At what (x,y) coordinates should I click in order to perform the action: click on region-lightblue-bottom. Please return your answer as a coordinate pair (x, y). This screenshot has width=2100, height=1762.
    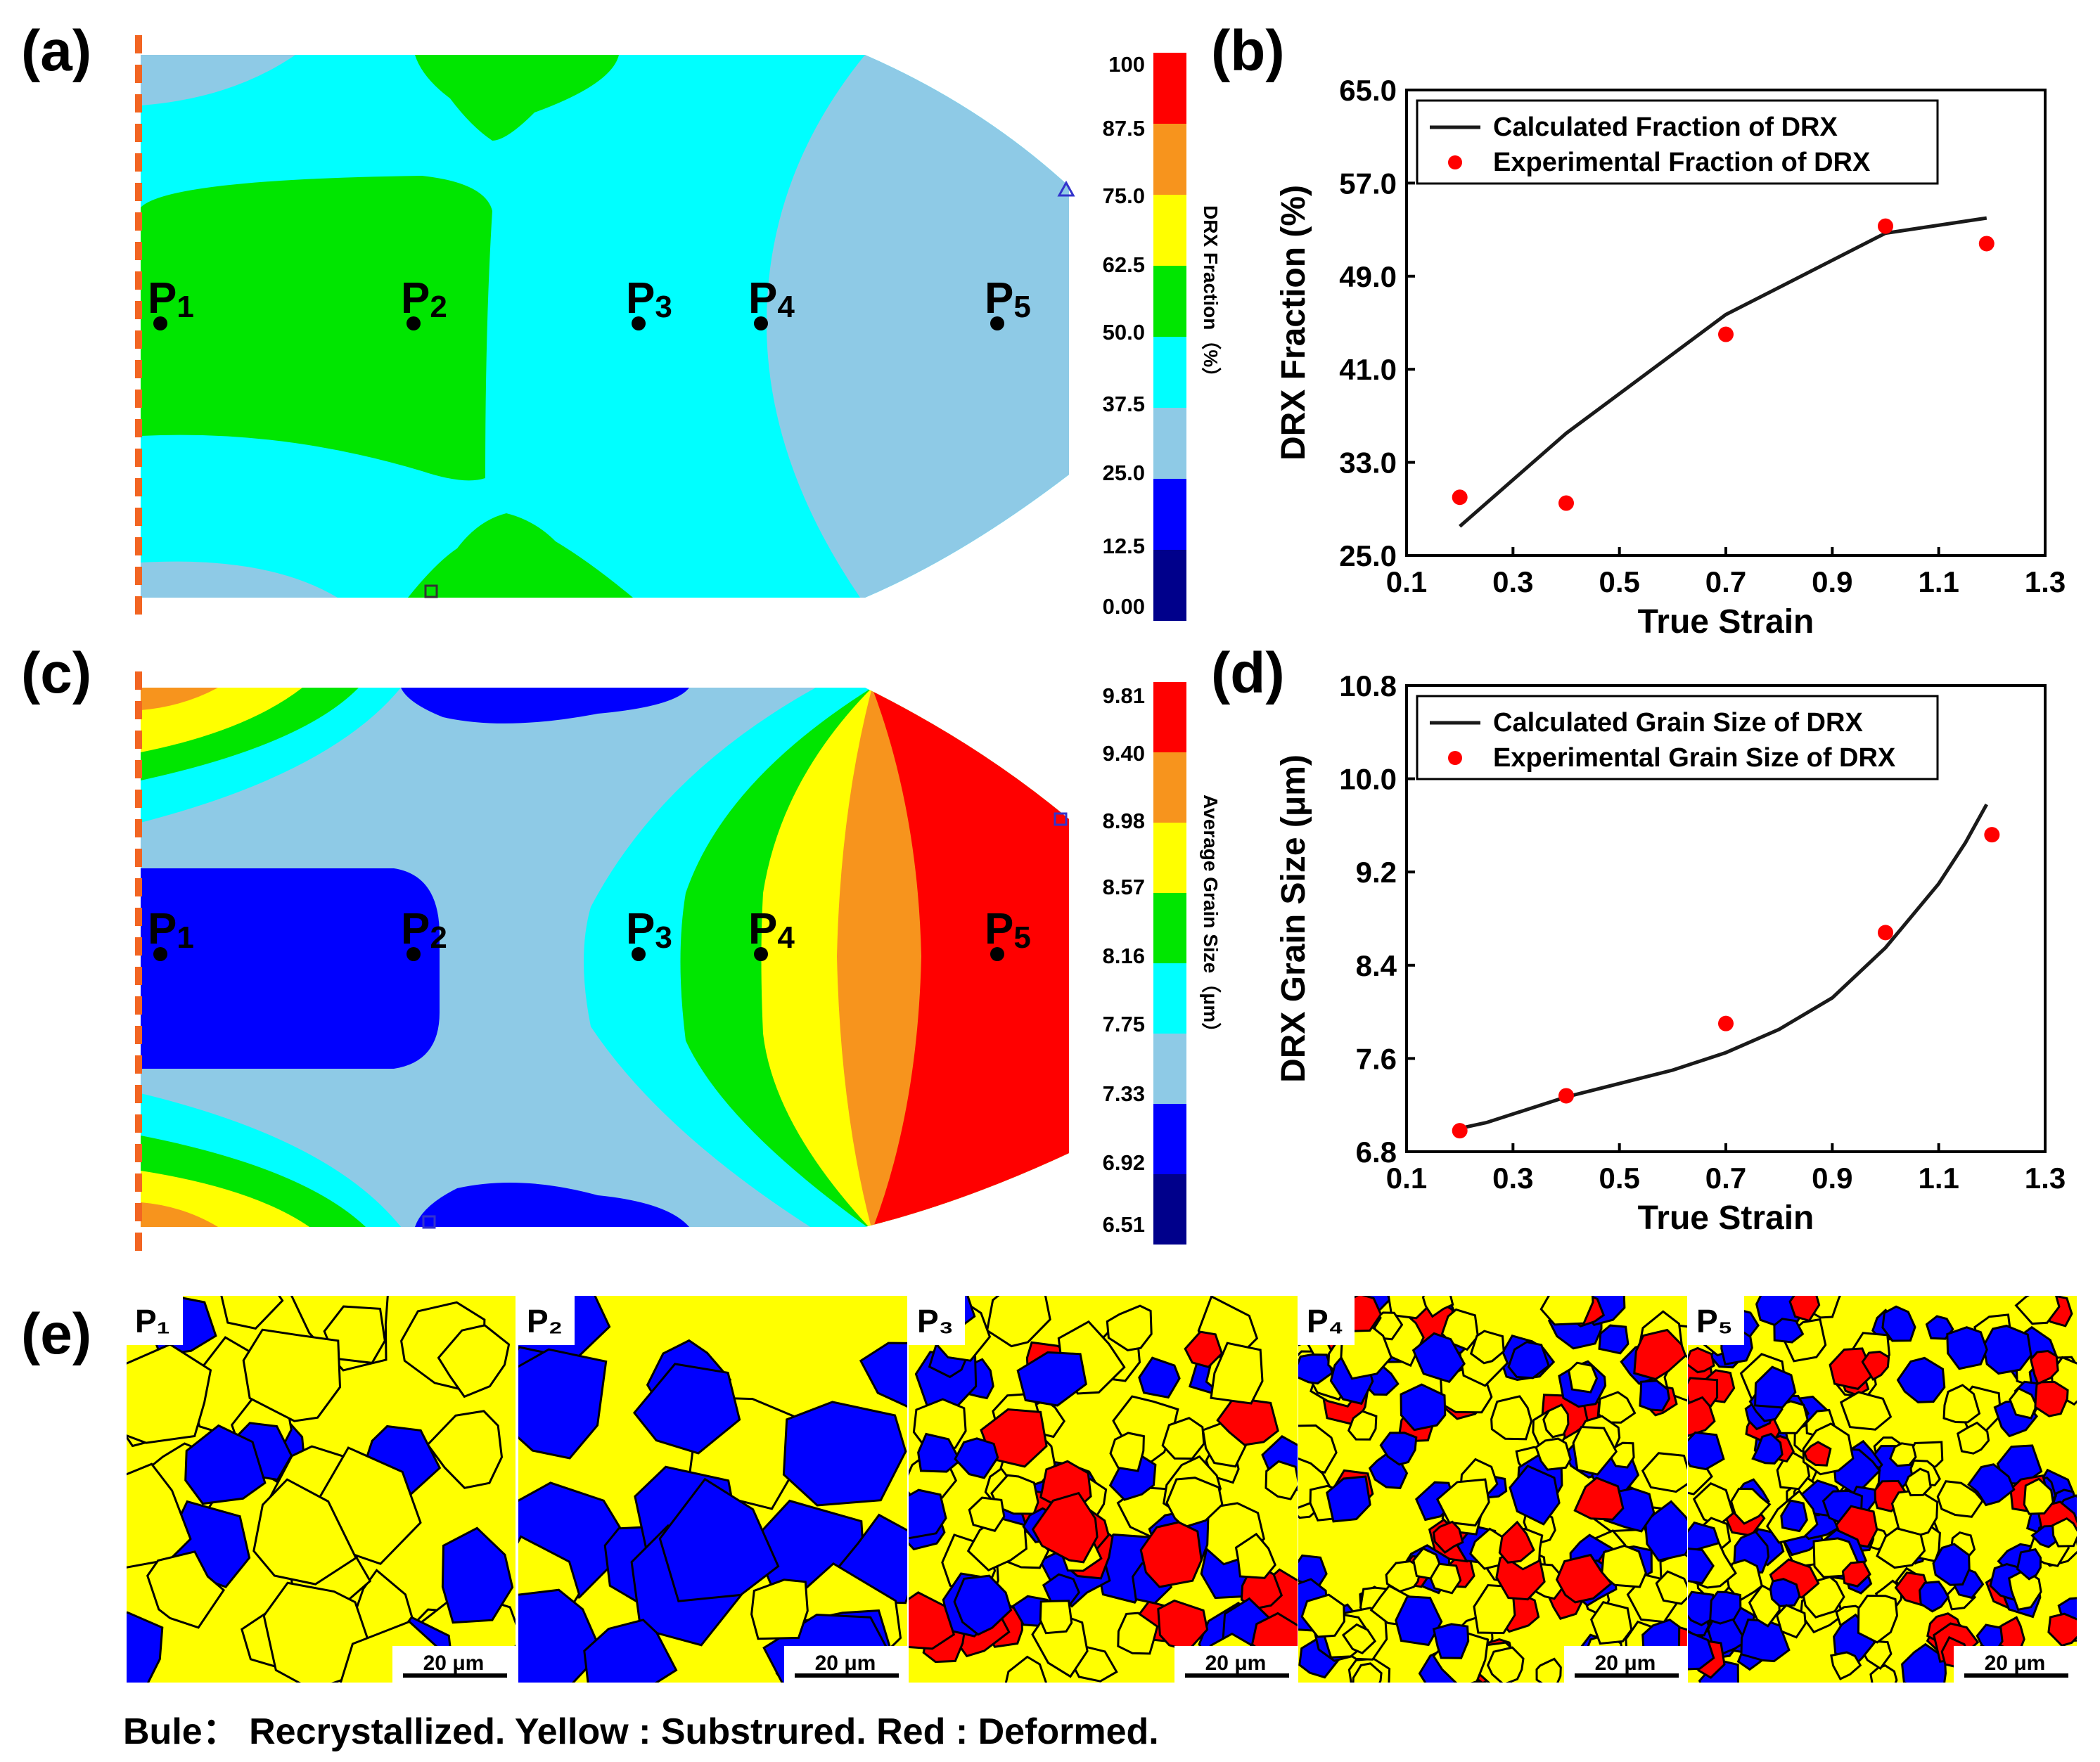
    Looking at the image, I should click on (239, 579).